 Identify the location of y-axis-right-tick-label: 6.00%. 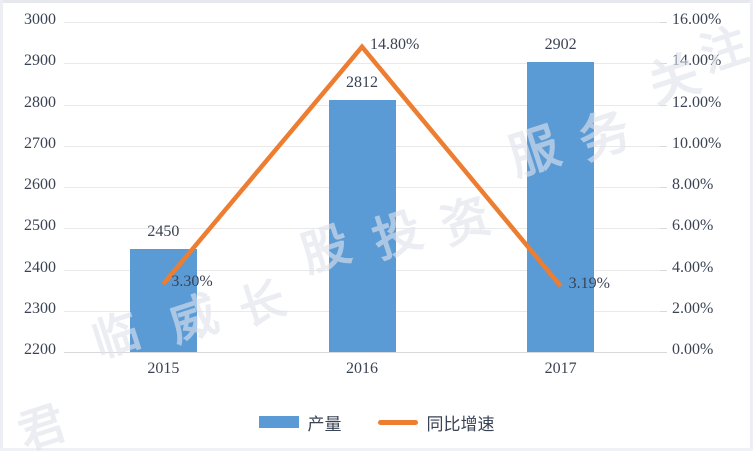
(693, 226).